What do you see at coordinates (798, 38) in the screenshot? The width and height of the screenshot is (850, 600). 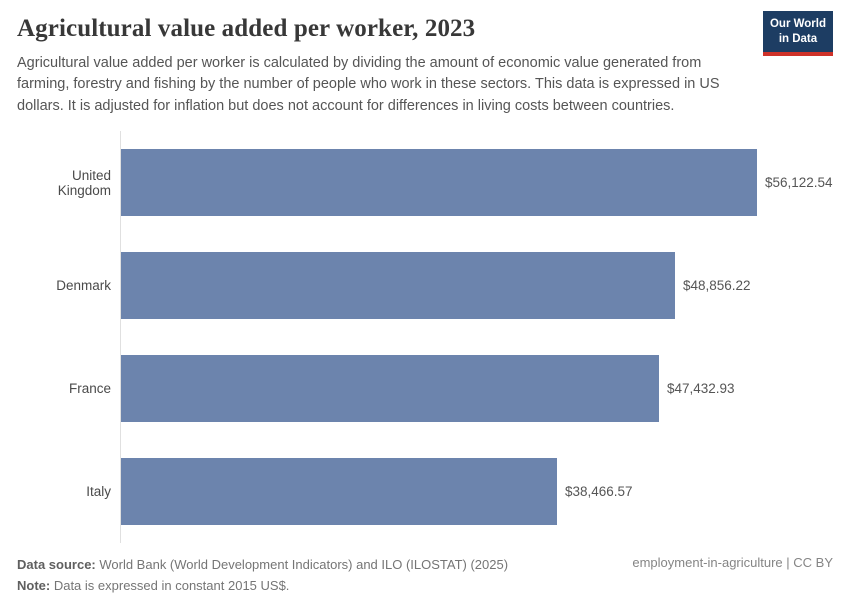 I see `owid-logo-line2: in Data` at bounding box center [798, 38].